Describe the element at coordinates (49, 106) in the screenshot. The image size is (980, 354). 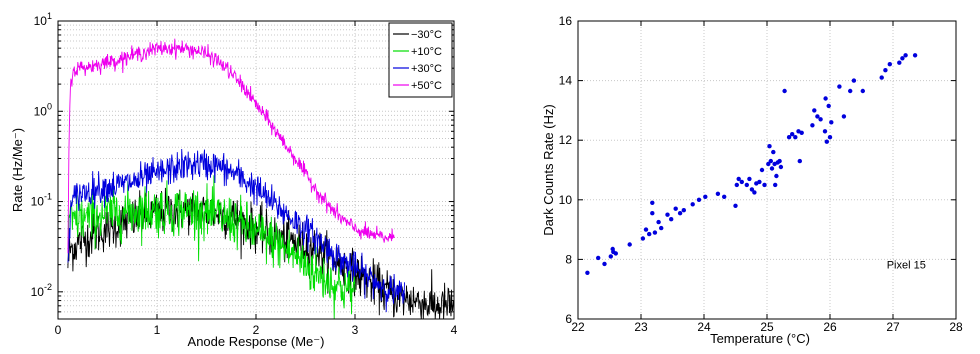
I see `y-tick-exponent: 0` at that location.